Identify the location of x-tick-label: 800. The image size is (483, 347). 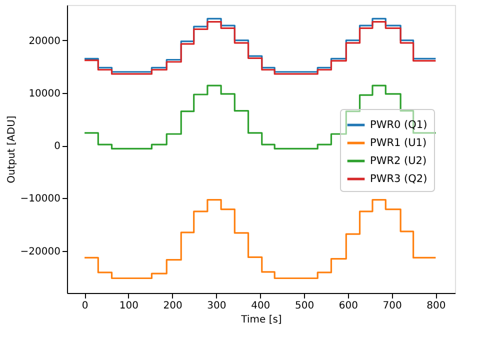
(436, 306).